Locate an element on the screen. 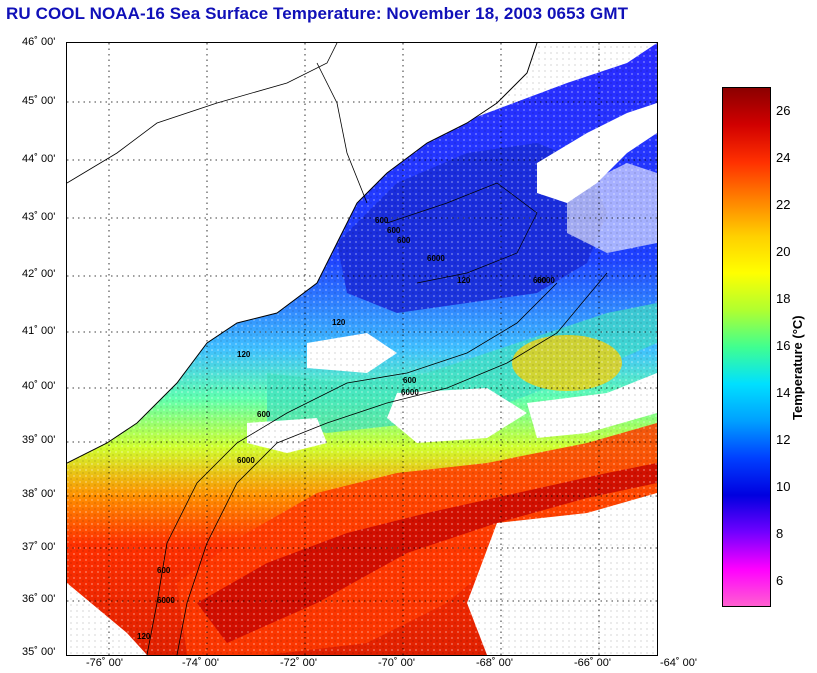 This screenshot has width=817, height=673. isobath-contour is located at coordinates (462, 233).